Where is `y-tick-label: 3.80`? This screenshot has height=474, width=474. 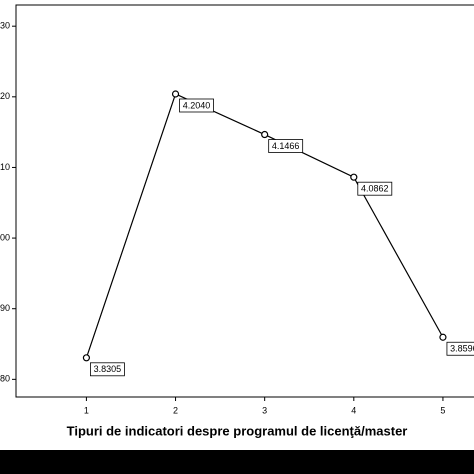
y-tick-label: 3.80 is located at coordinates (5, 379).